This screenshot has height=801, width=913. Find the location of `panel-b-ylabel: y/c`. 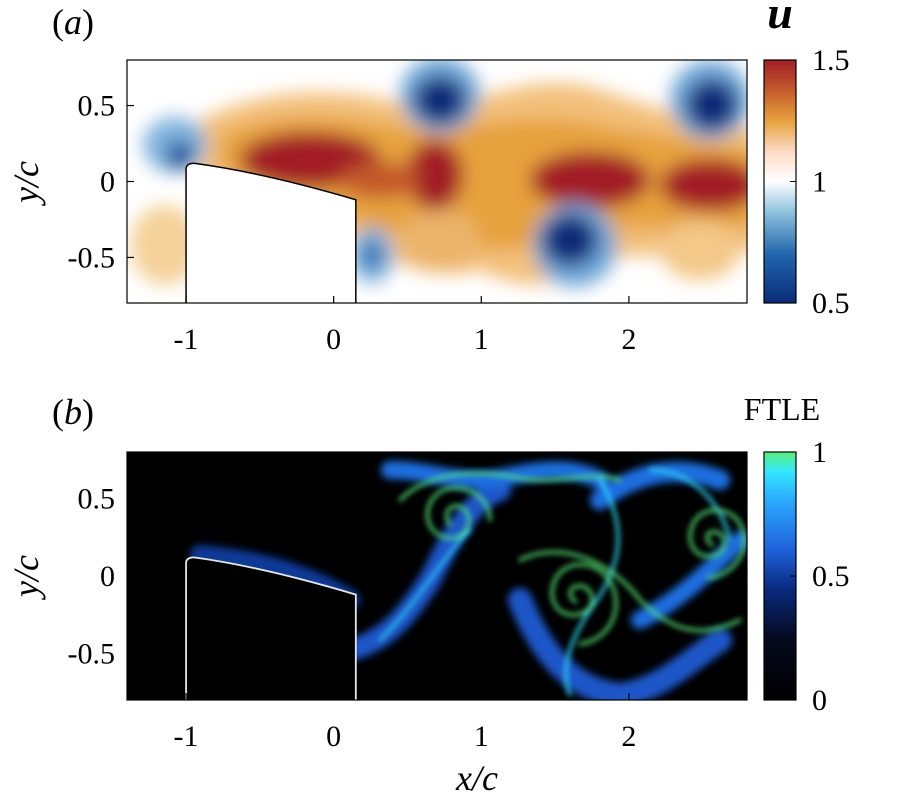

panel-b-ylabel: y/c is located at coordinates (26, 577).